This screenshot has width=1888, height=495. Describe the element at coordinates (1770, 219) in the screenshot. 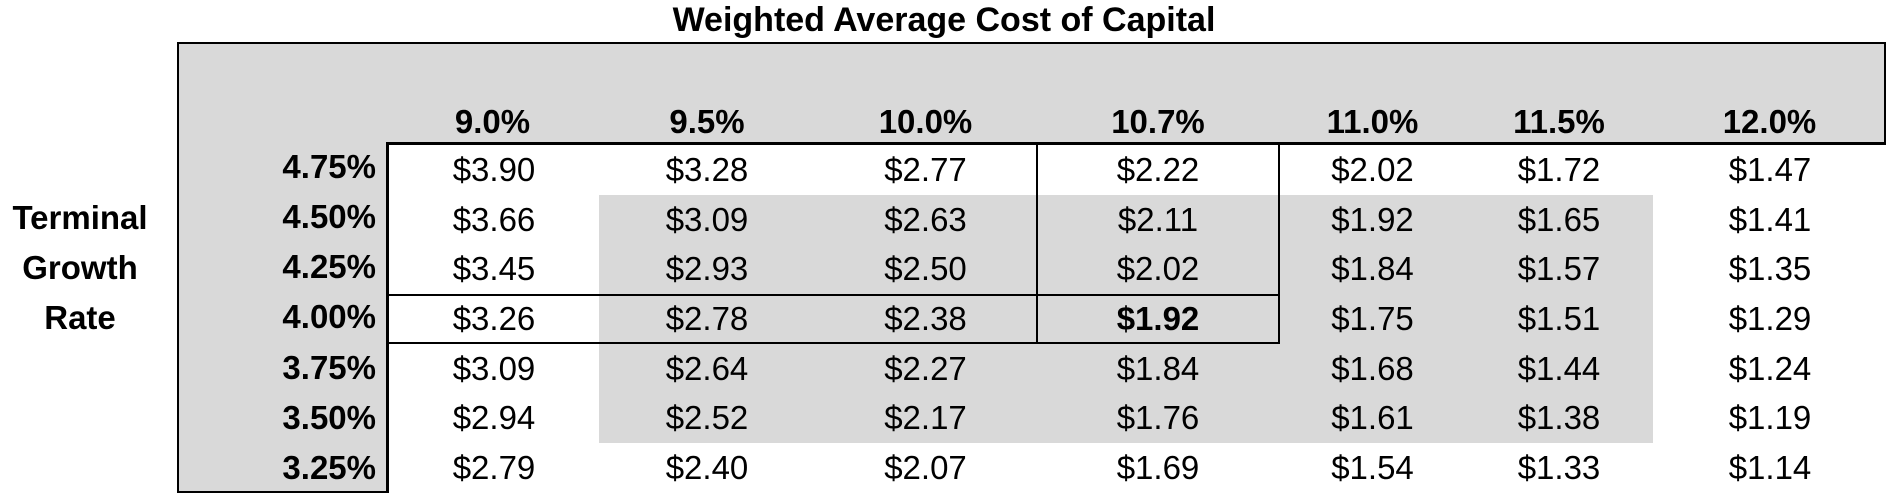

I see `table-cell: $1.41` at that location.